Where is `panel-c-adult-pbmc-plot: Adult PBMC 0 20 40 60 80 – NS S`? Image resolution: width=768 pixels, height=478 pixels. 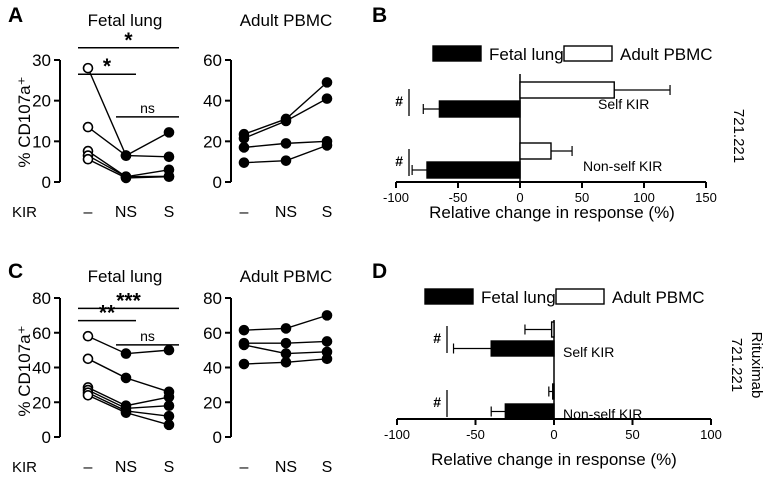 panel-c-adult-pbmc-plot: Adult PBMC 0 20 40 60 80 – NS S is located at coordinates (267, 371).